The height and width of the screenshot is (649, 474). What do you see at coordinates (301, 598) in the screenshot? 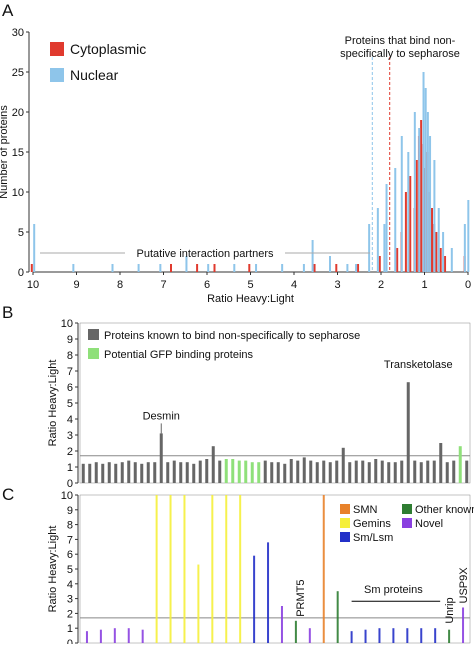
I see `annotation: PRMT5` at bounding box center [301, 598].